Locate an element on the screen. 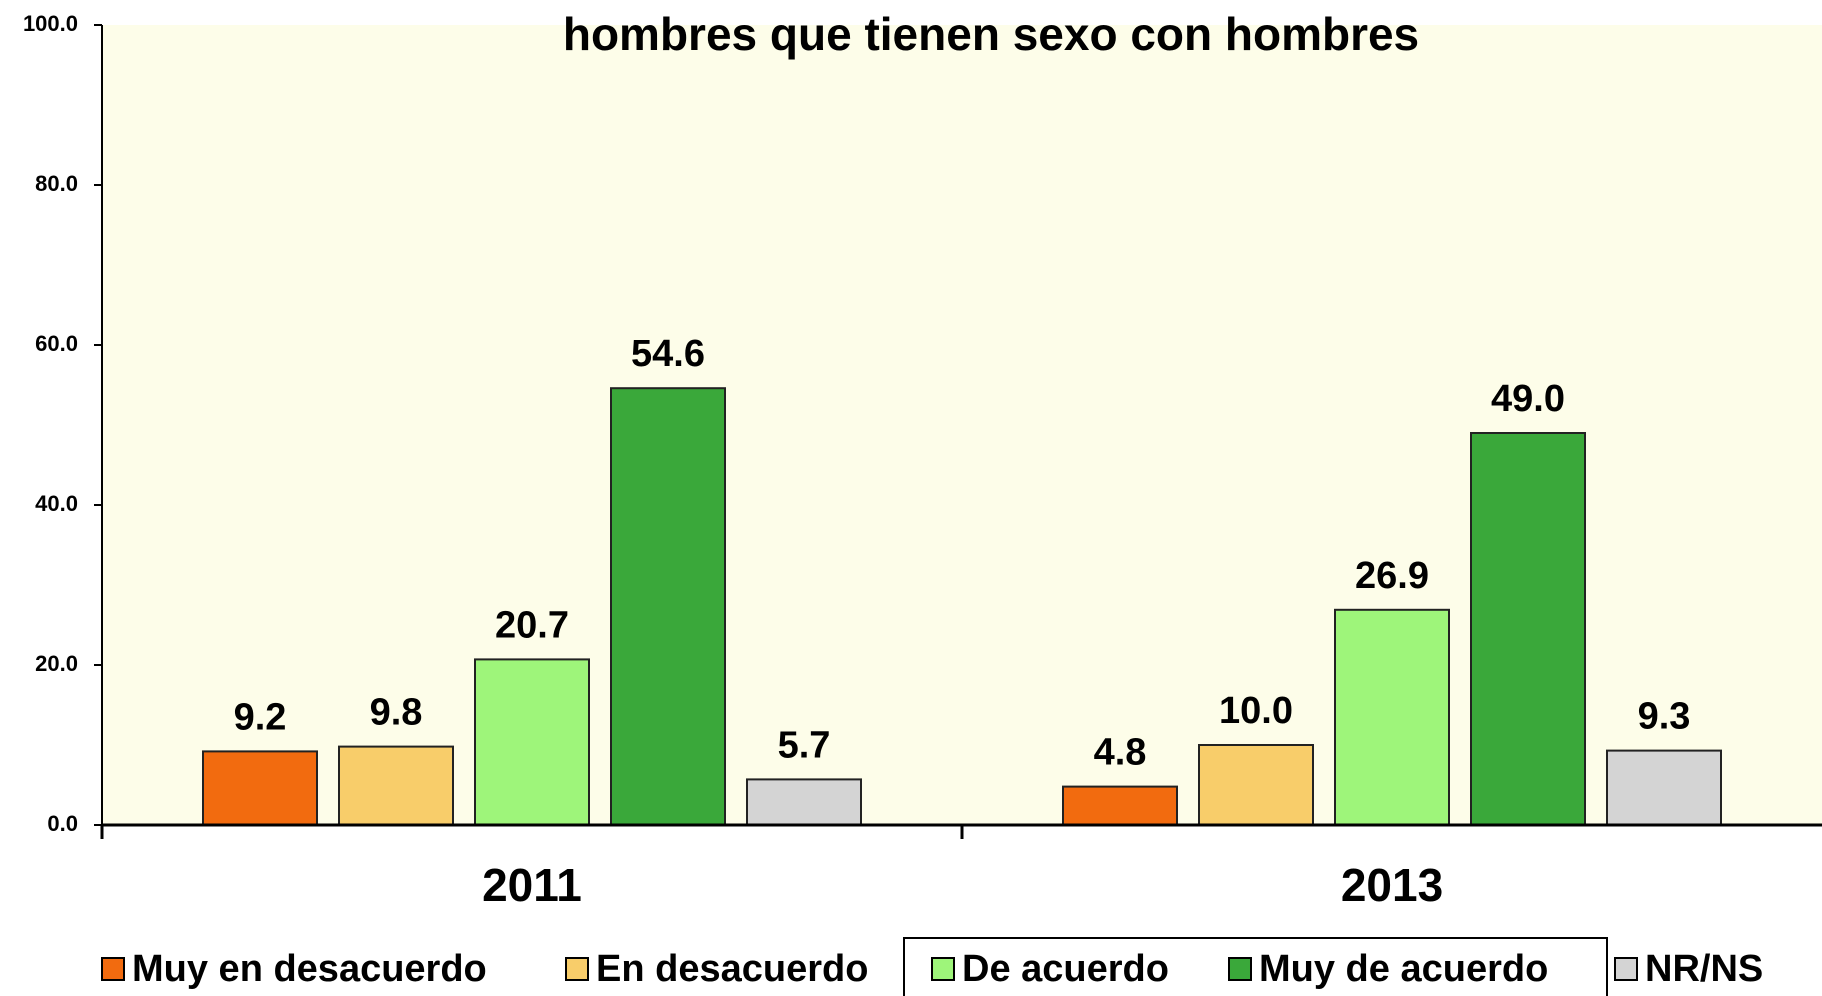  value-label: 9.3 is located at coordinates (1664, 717).